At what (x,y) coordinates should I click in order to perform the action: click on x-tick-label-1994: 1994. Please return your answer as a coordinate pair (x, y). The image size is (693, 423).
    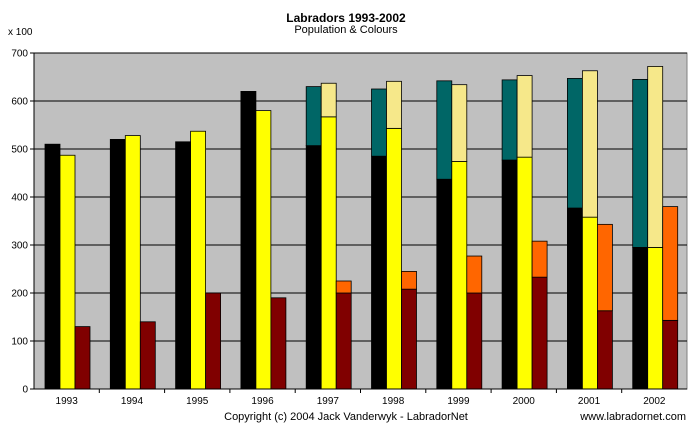
    Looking at the image, I should click on (132, 401).